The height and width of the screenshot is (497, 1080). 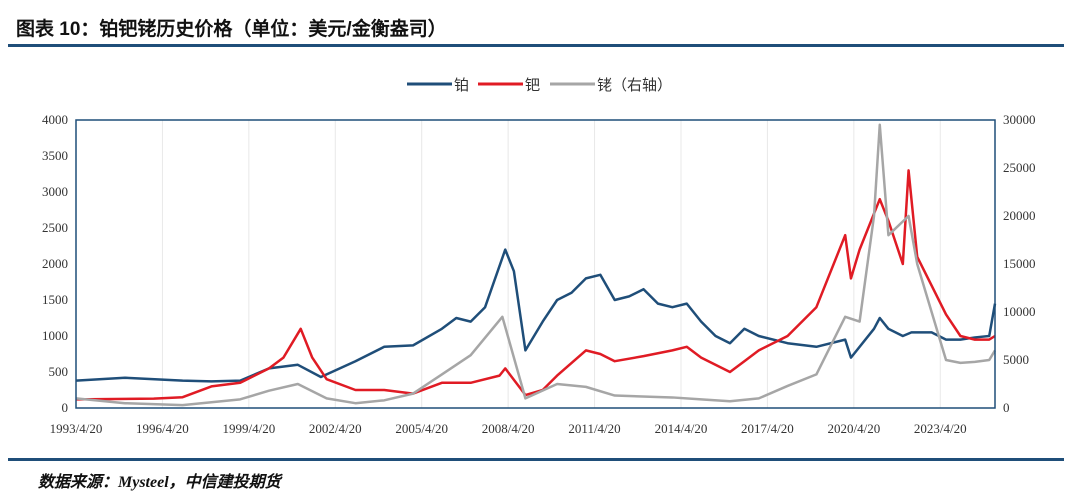 I want to click on x-tick-label: 2011/4/20, so click(x=594, y=428).